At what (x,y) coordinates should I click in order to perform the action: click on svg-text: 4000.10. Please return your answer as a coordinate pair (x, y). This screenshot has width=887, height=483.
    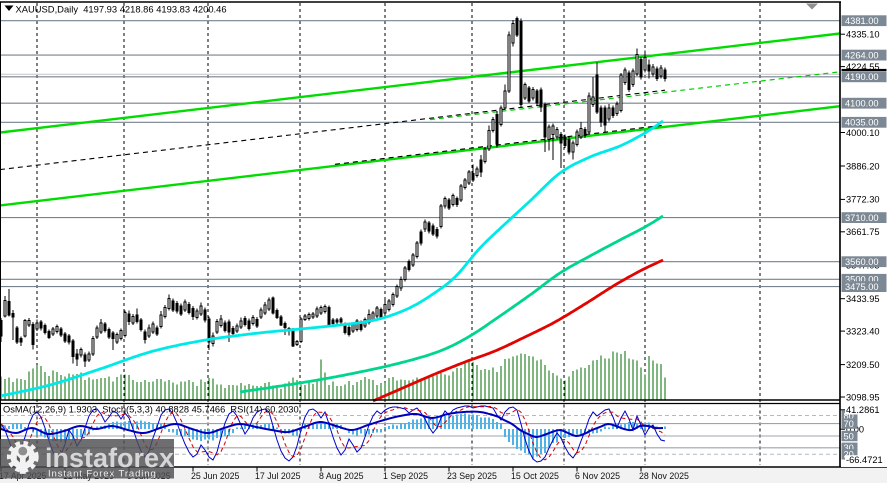
    Looking at the image, I should click on (863, 133).